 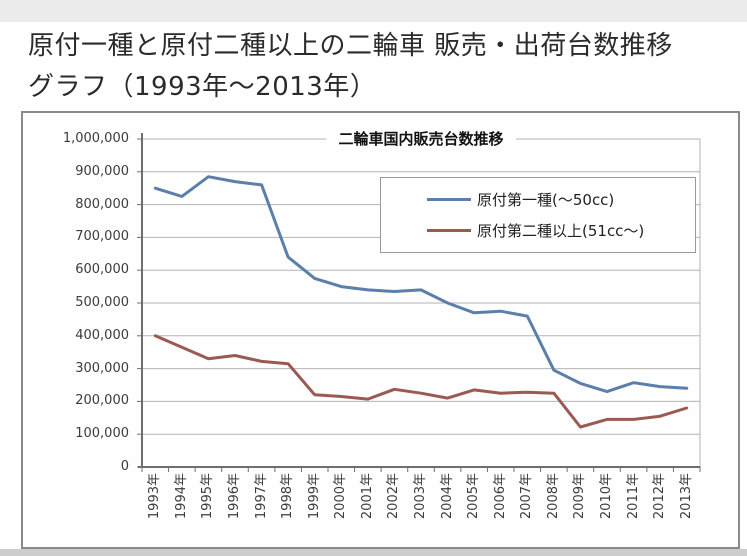 What do you see at coordinates (102, 302) in the screenshot?
I see `y-tick-label: 500,000` at bounding box center [102, 302].